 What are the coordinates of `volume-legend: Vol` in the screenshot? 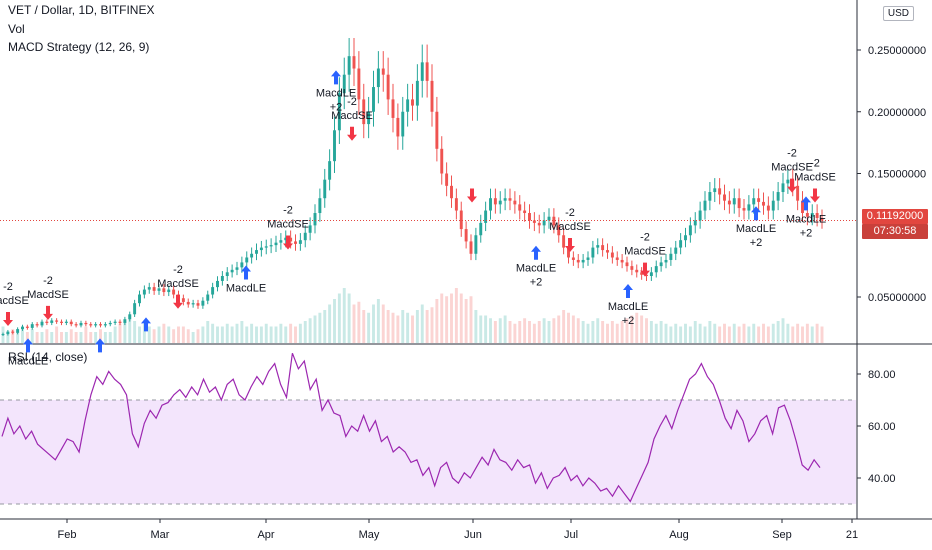 It's located at (16, 29).